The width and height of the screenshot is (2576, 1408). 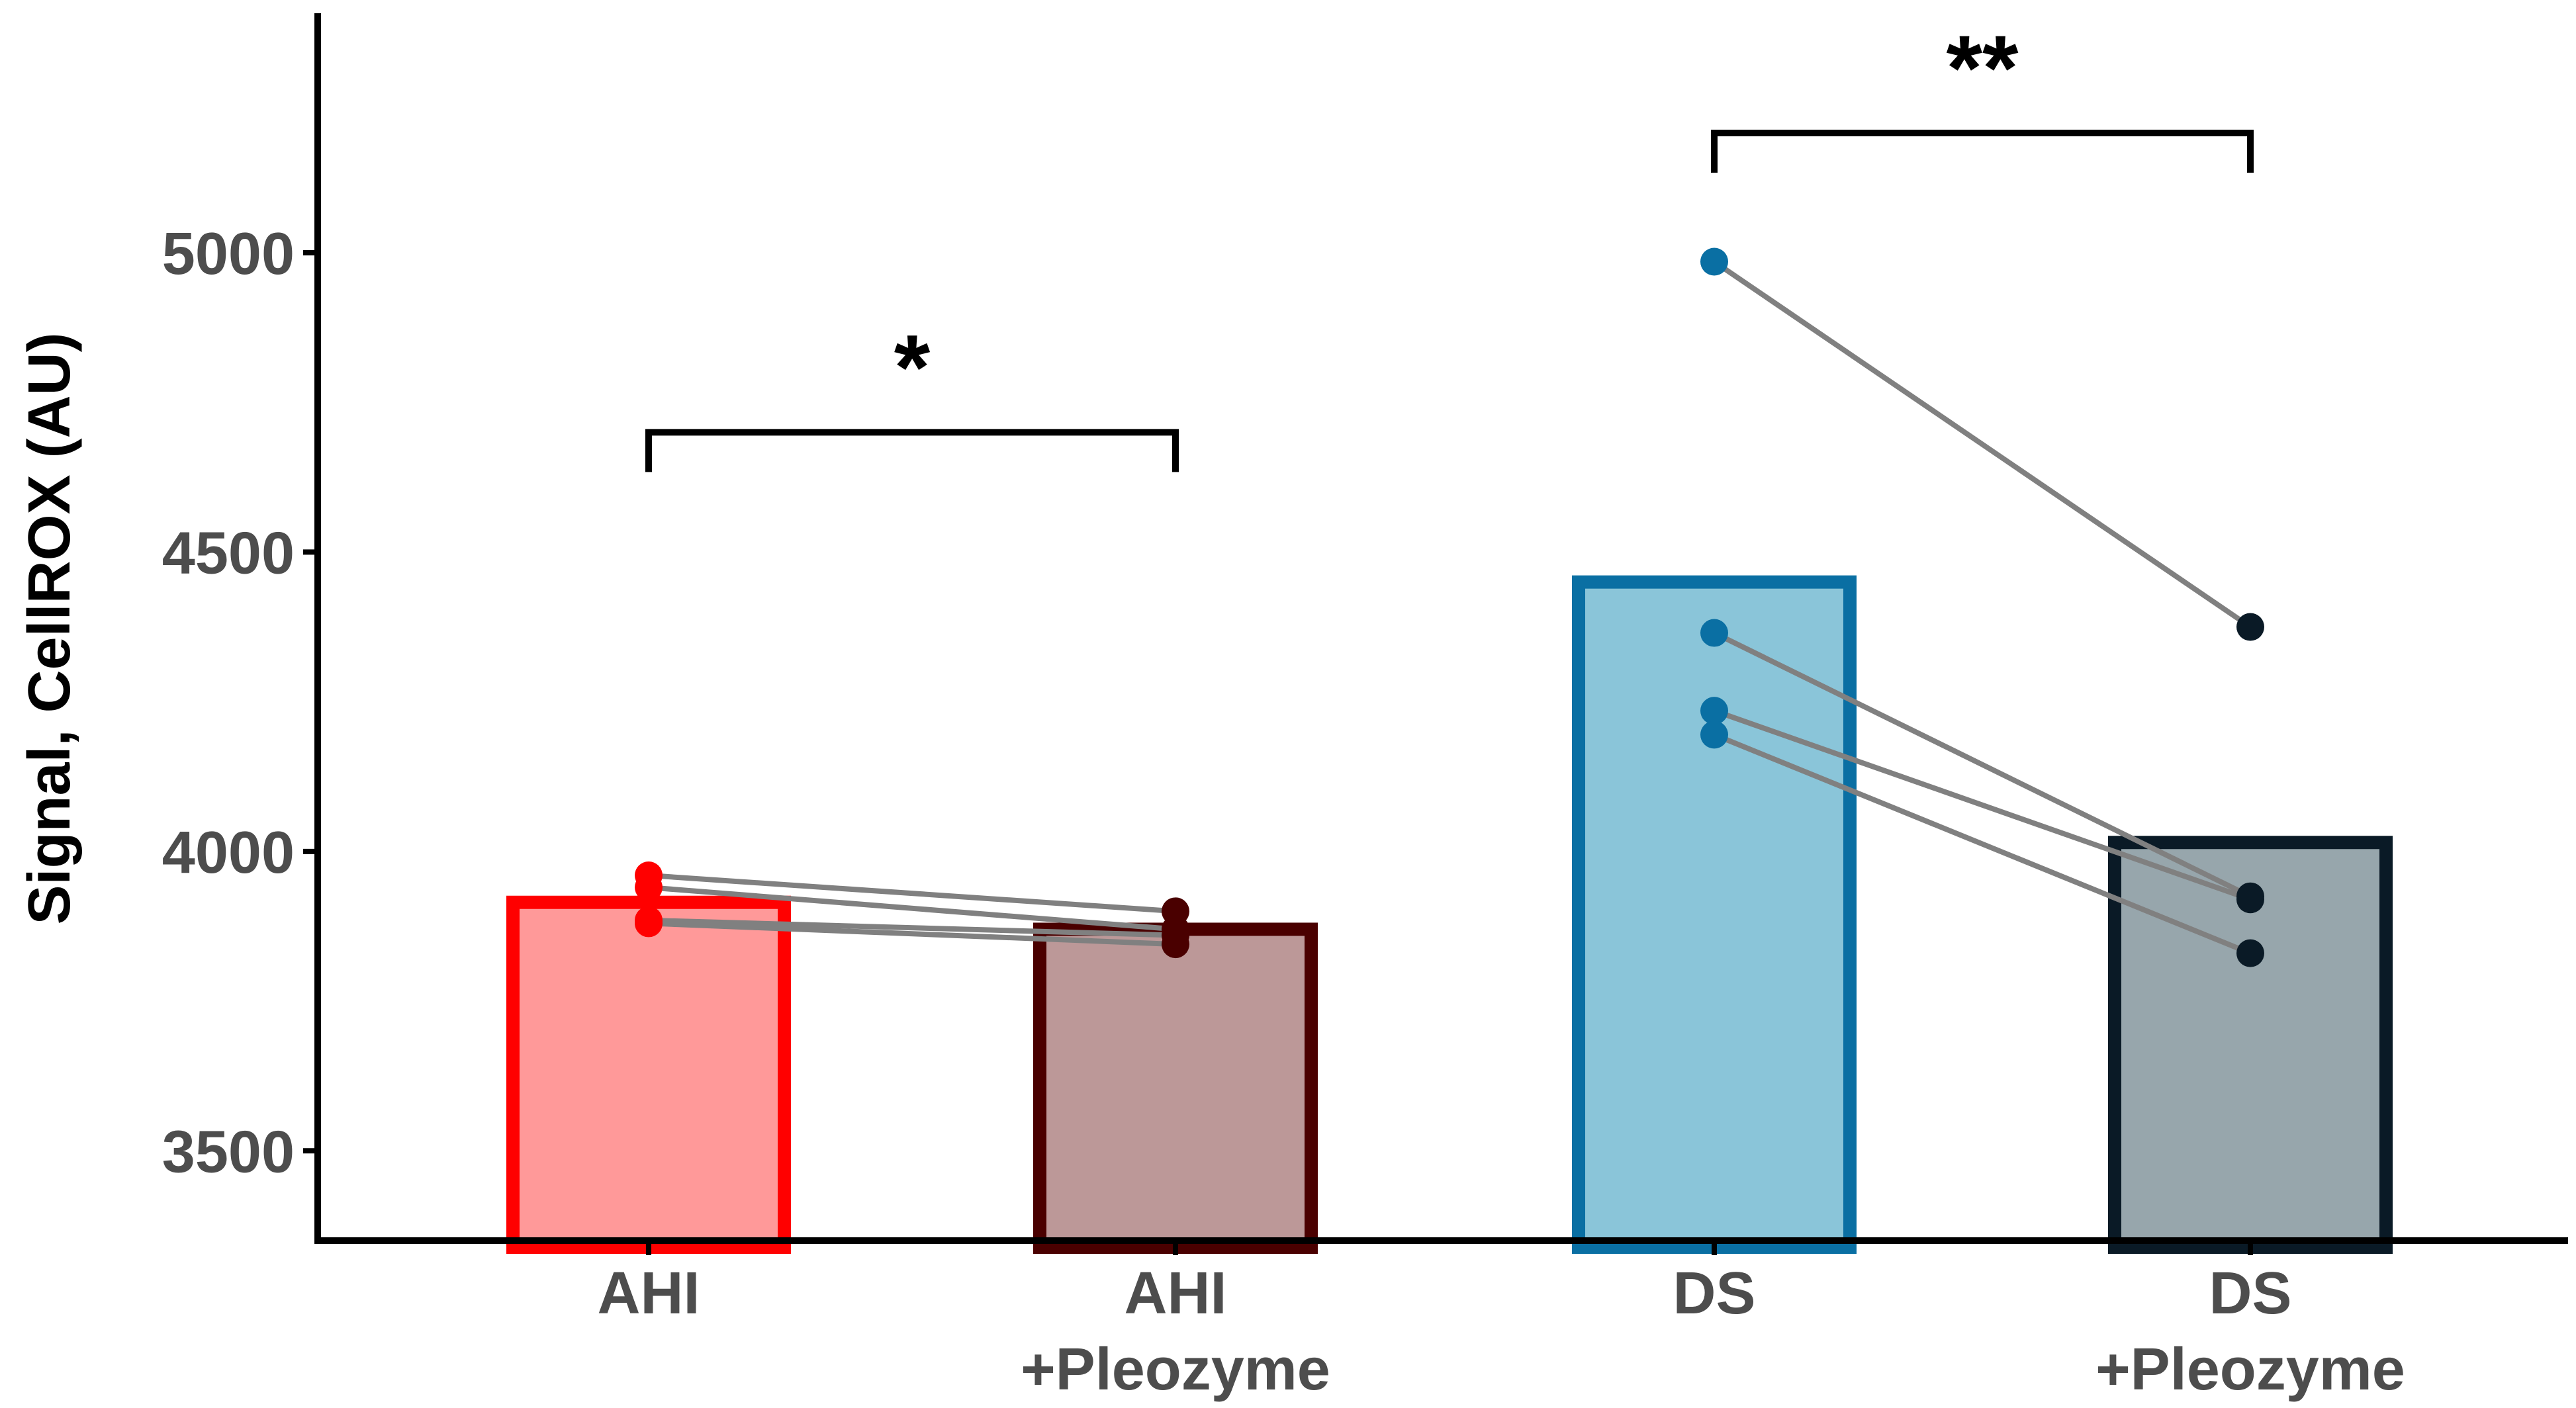 What do you see at coordinates (1175, 1370) in the screenshot?
I see `x-tick-label-1-line2: +Pleozyme` at bounding box center [1175, 1370].